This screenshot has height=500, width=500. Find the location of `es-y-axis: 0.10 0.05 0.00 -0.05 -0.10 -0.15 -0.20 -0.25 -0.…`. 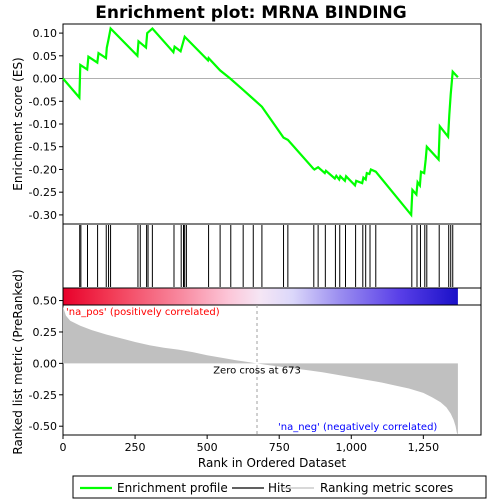

es-y-axis: 0.10 0.05 0.00 -0.05 -0.10 -0.15 -0.20 -0.25 -0.… is located at coordinates (46, 124).